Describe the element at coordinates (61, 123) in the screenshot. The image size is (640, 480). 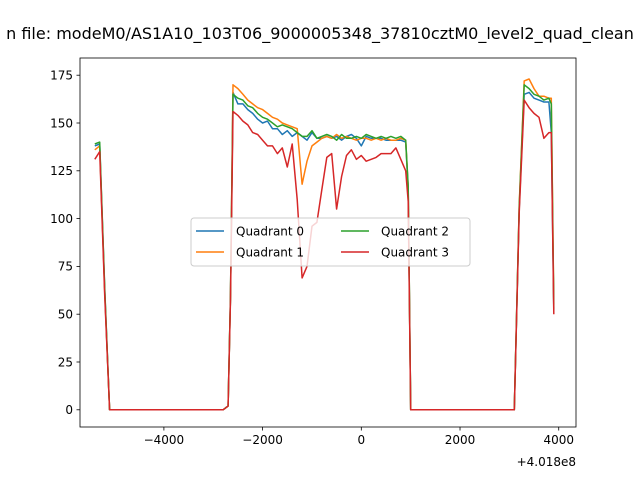
I see `y-tick-label: 150` at that location.